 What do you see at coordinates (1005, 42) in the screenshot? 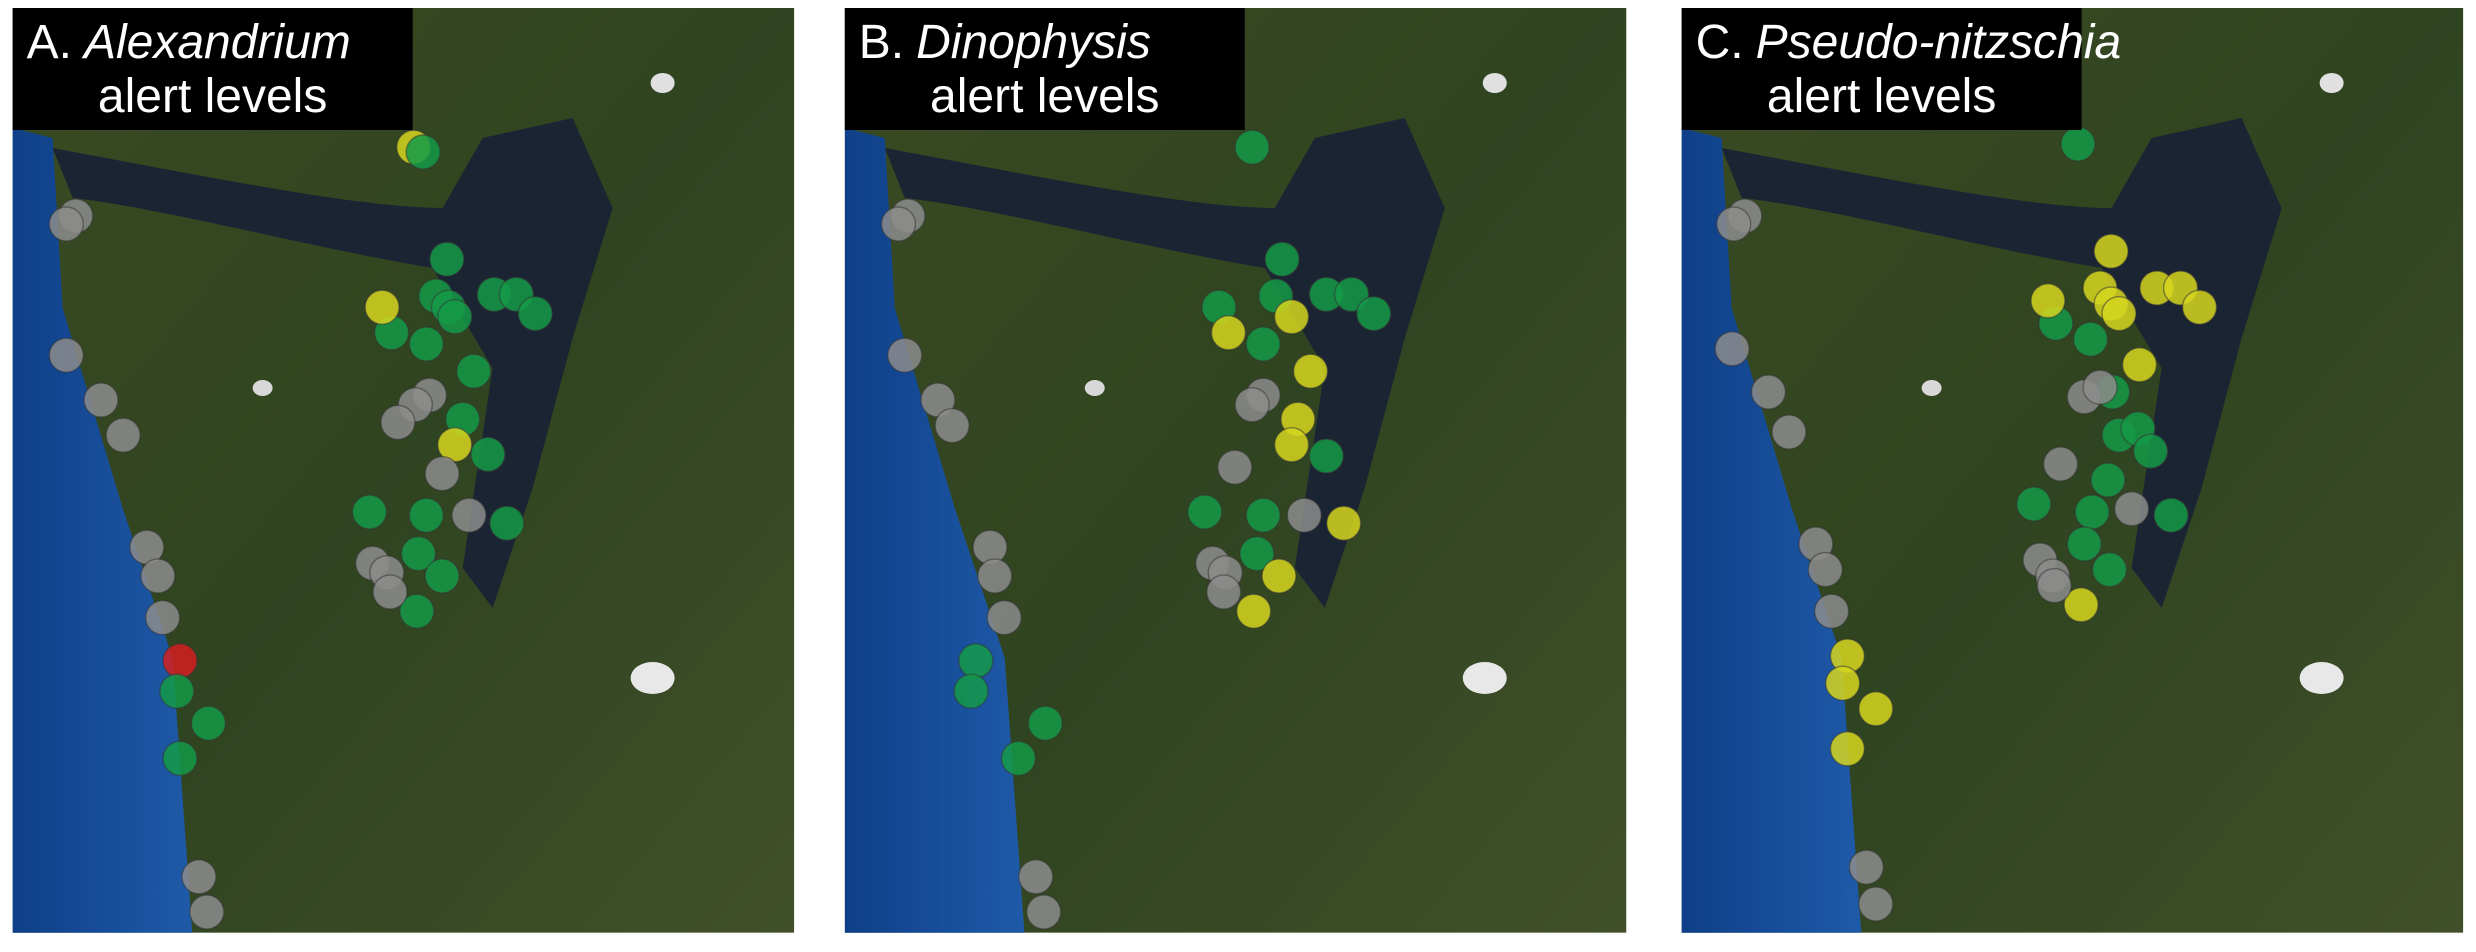
I see `panel-title: B. Dinophysis` at bounding box center [1005, 42].